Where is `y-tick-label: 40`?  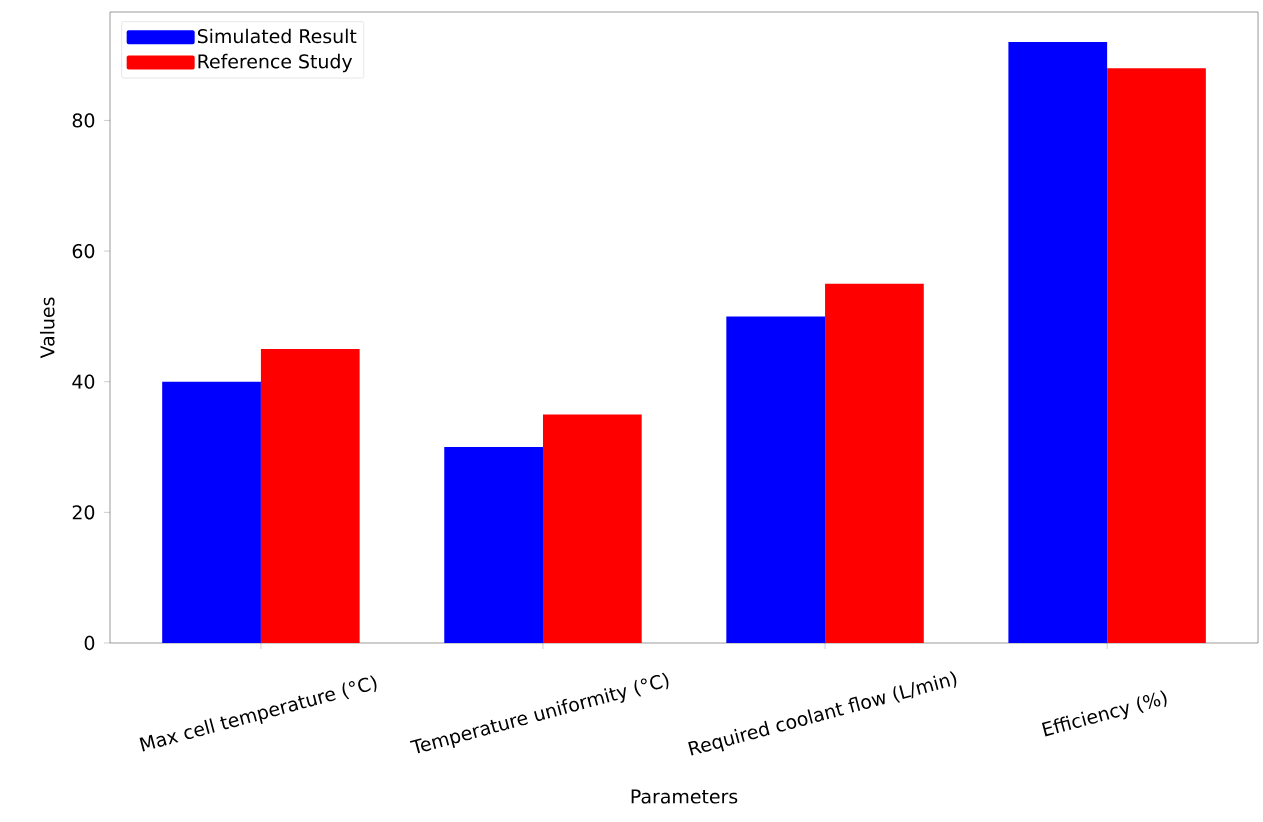 y-tick-label: 40 is located at coordinates (83, 381).